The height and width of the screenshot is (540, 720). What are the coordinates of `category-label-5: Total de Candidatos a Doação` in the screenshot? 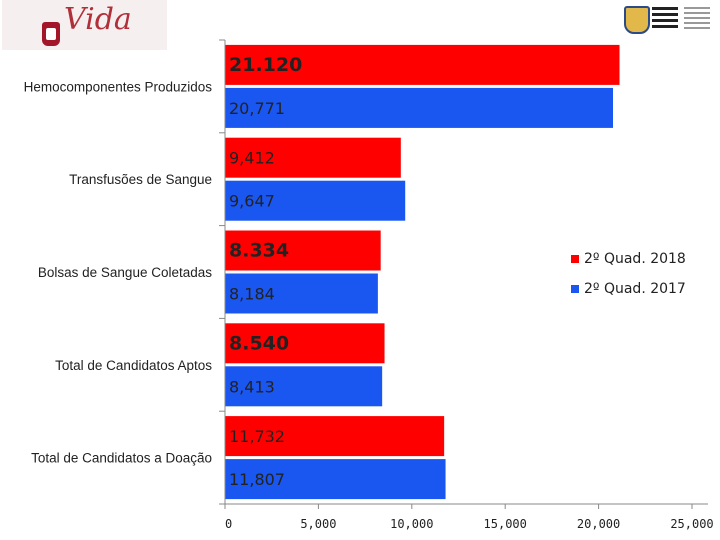 It's located at (121, 458).